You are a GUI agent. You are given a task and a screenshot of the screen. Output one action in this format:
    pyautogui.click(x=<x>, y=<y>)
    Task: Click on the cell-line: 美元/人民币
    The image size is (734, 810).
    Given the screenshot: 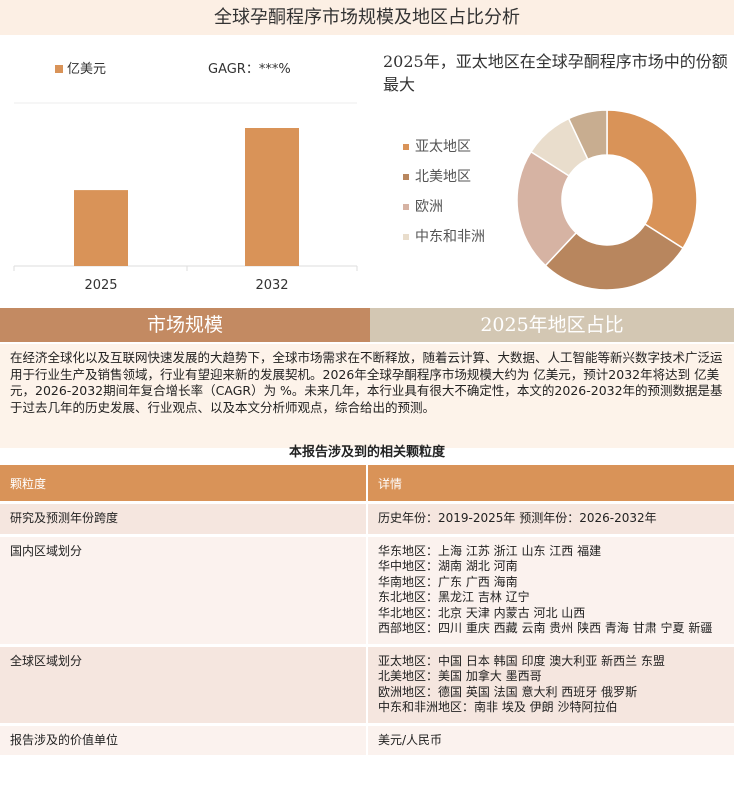 What is the action you would take?
    pyautogui.click(x=410, y=739)
    